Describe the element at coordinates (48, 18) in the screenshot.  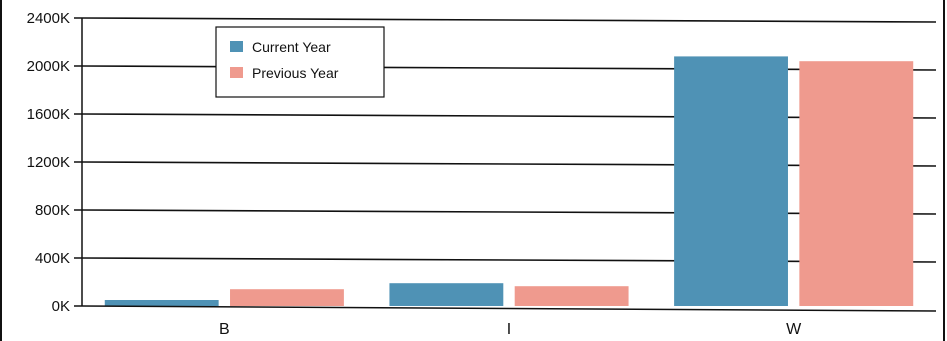
I see `y-tick-label: 2400K` at that location.